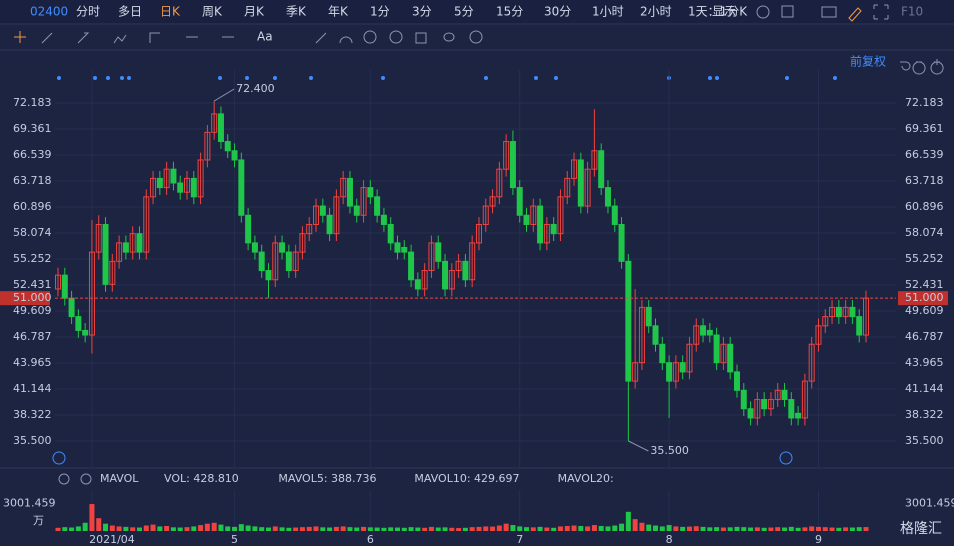 This screenshot has width=954, height=546. Describe the element at coordinates (929, 503) in the screenshot. I see `vol-tick-label-right: 3001.459` at that location.